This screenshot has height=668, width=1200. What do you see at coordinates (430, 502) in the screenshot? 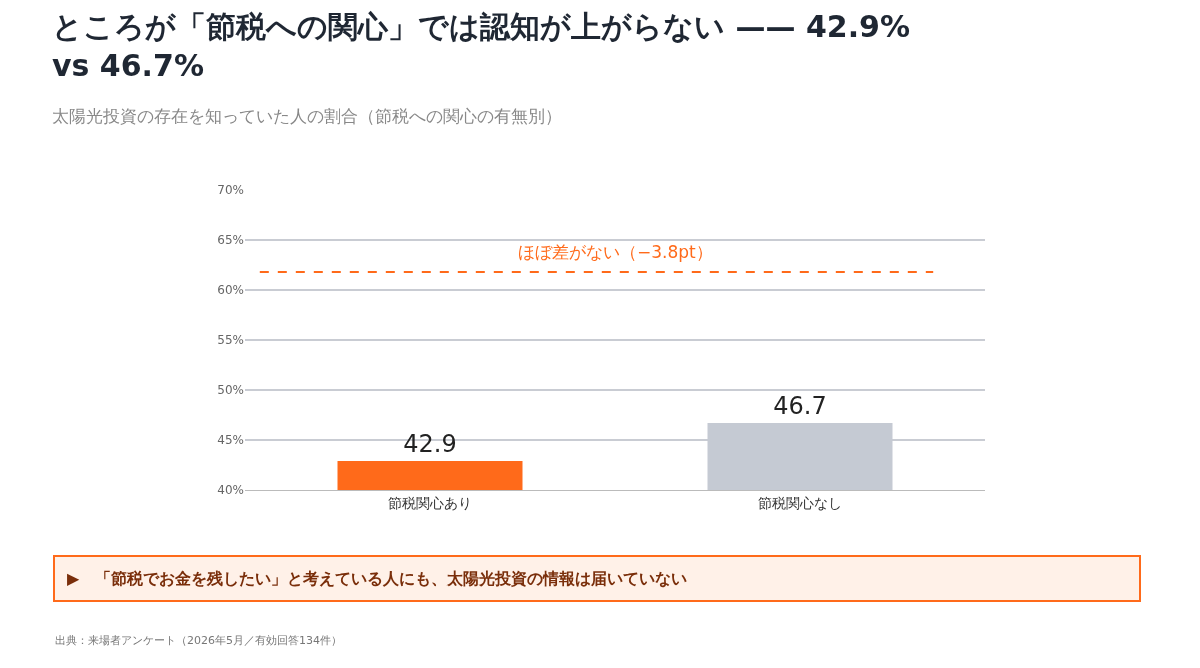
I see `x-tick-label: 節税関心あり` at bounding box center [430, 502].